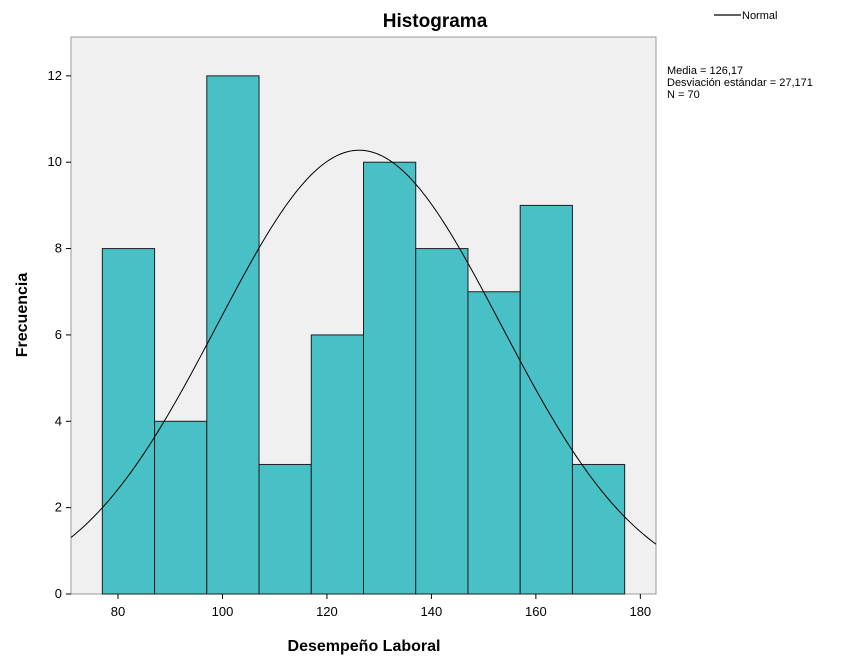 The height and width of the screenshot is (659, 867). Describe the element at coordinates (536, 611) in the screenshot. I see `x-tick-label-160: 160` at that location.